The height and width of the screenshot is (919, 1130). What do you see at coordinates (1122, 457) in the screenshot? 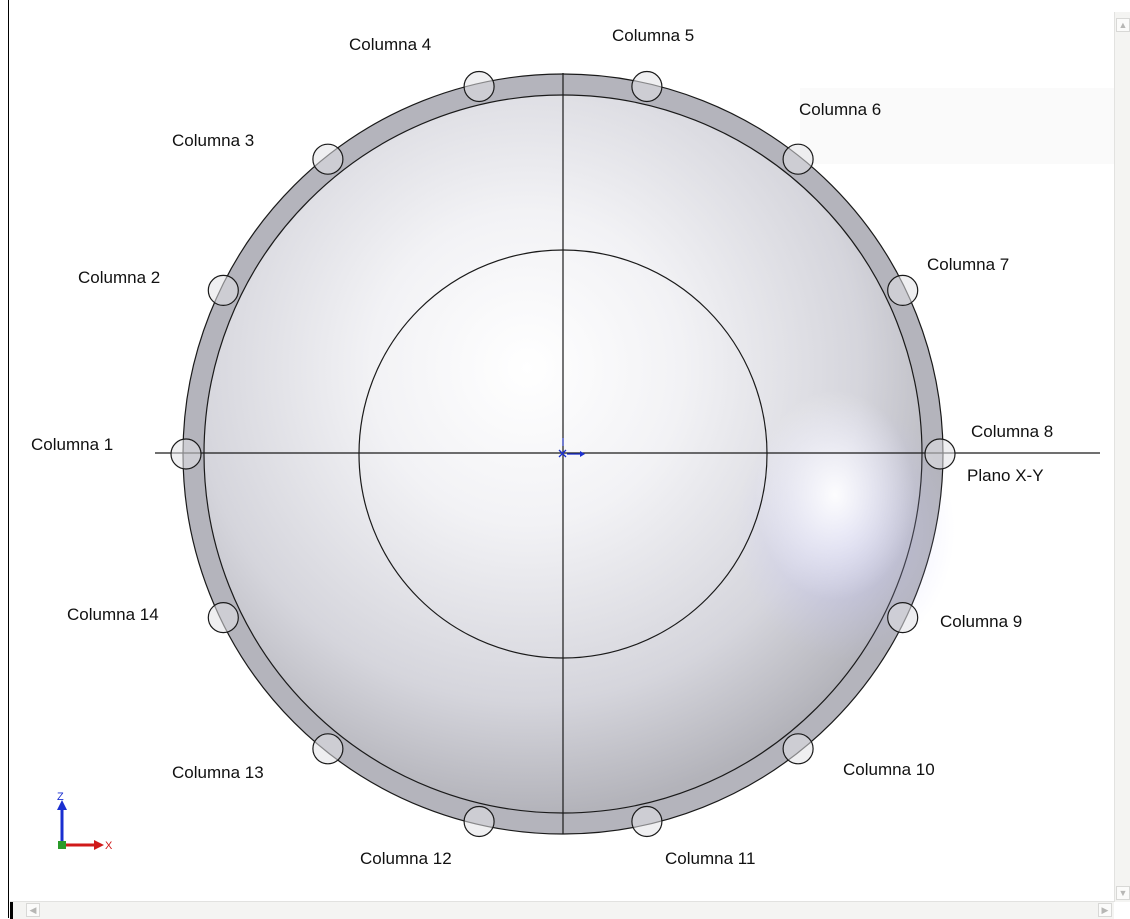
I see `vertical-scrollbar: ▲ ▼` at bounding box center [1122, 457].